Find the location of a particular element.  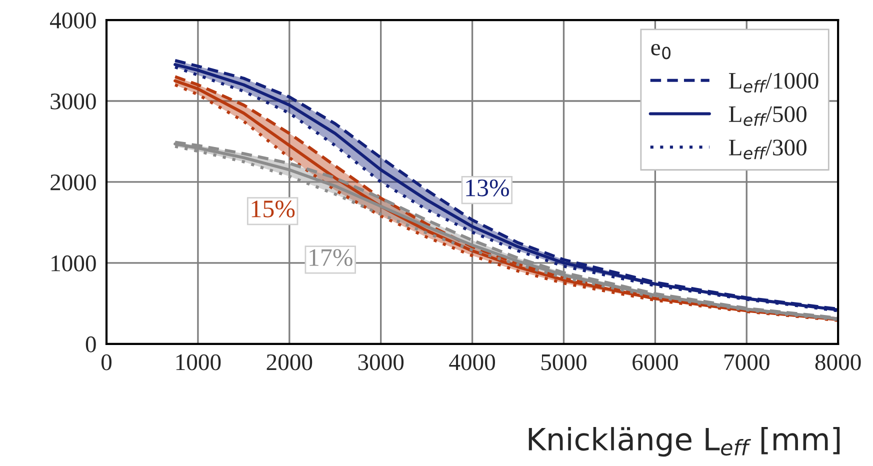

annotation: 17% is located at coordinates (331, 257).